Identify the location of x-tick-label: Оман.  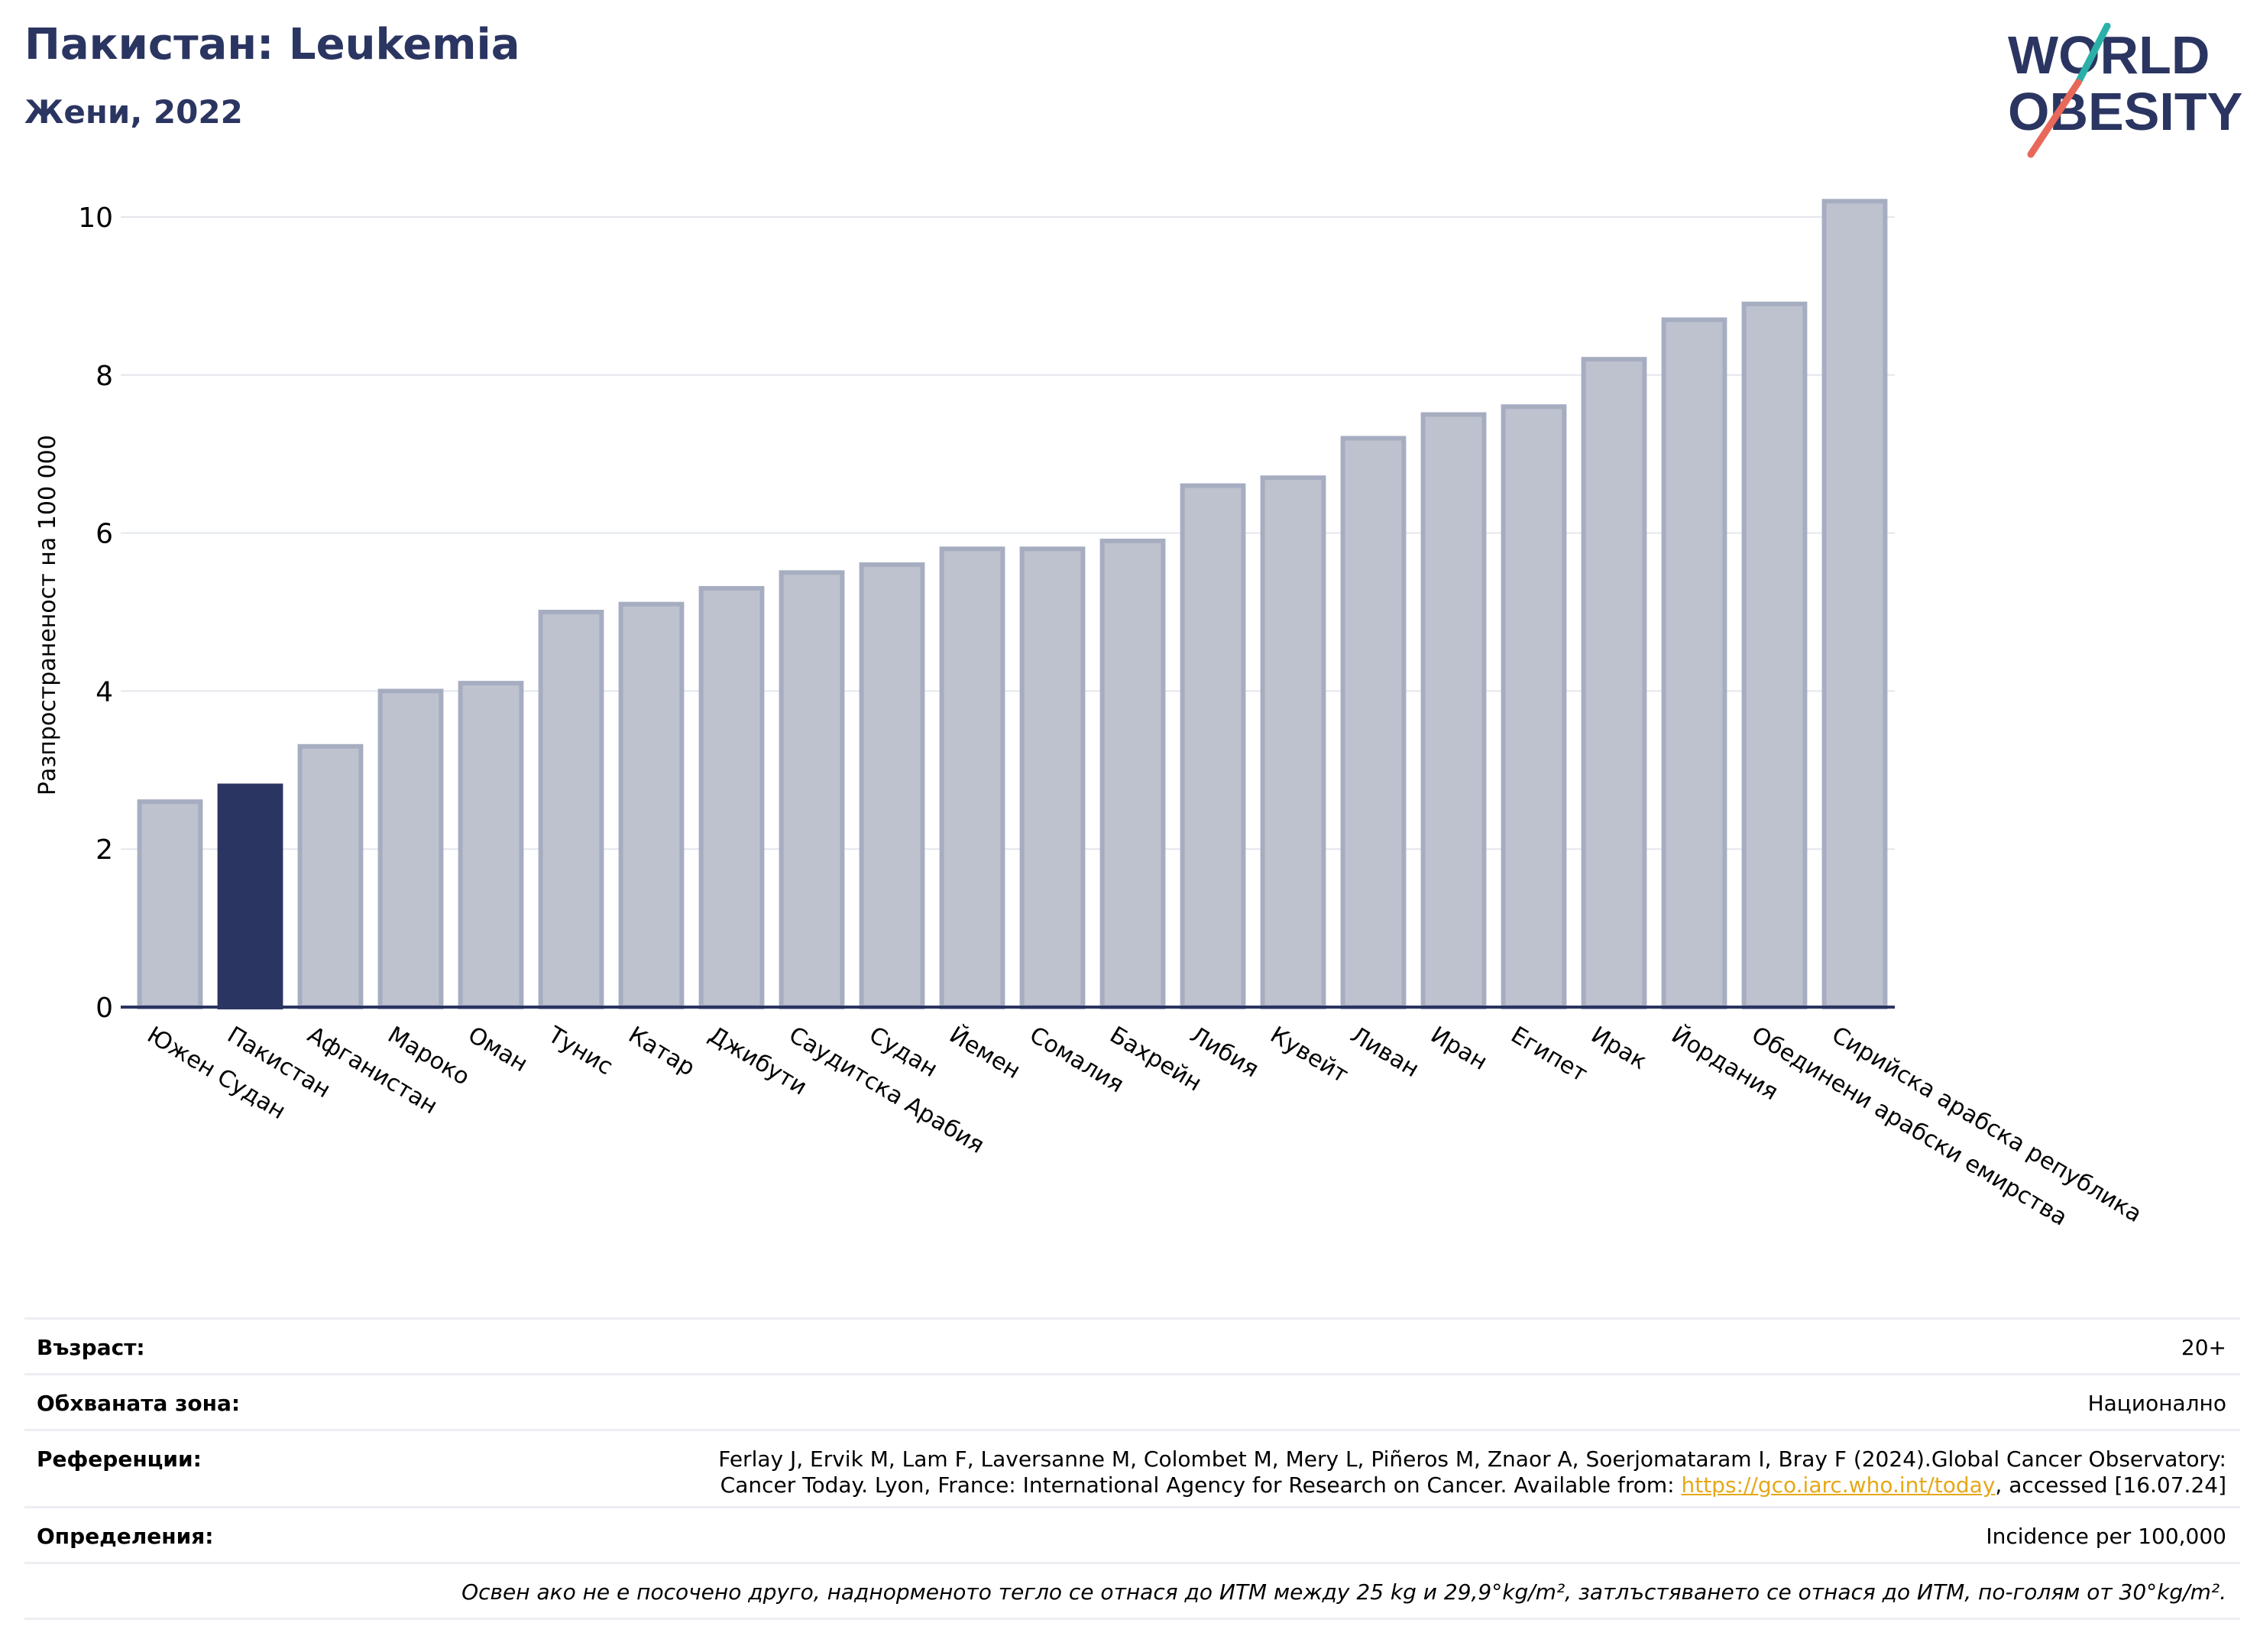
(497, 1049).